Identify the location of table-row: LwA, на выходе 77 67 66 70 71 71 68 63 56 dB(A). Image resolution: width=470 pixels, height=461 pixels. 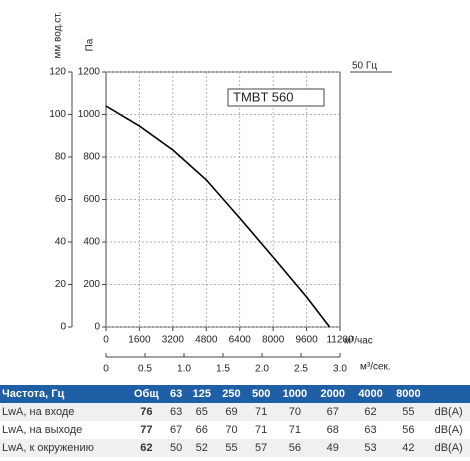
(235, 430).